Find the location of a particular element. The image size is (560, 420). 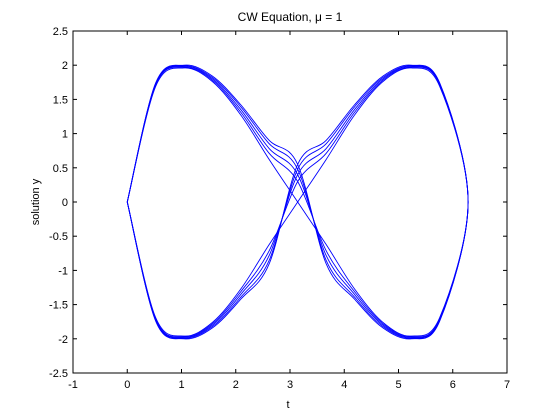

x-axis-label: t is located at coordinates (287, 405).